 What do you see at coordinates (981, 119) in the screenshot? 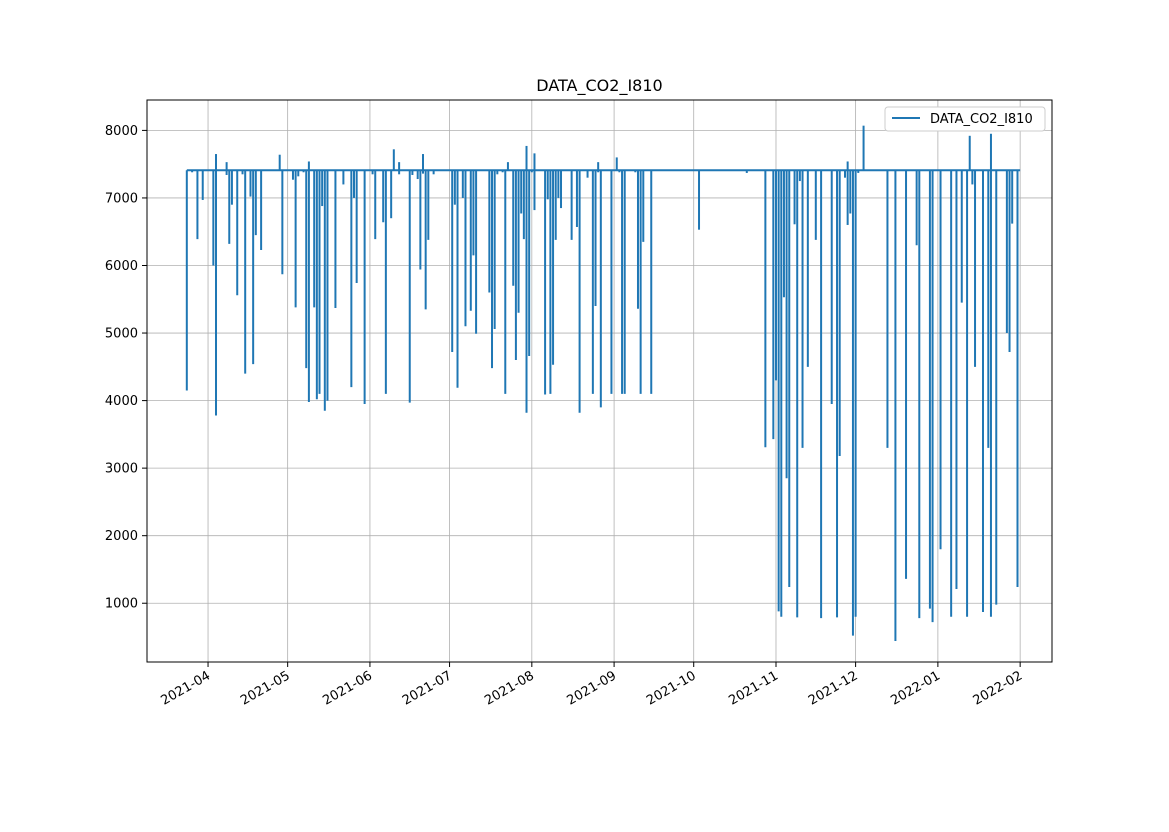
I see `legend-label: DATA_CO2_I810` at bounding box center [981, 119].